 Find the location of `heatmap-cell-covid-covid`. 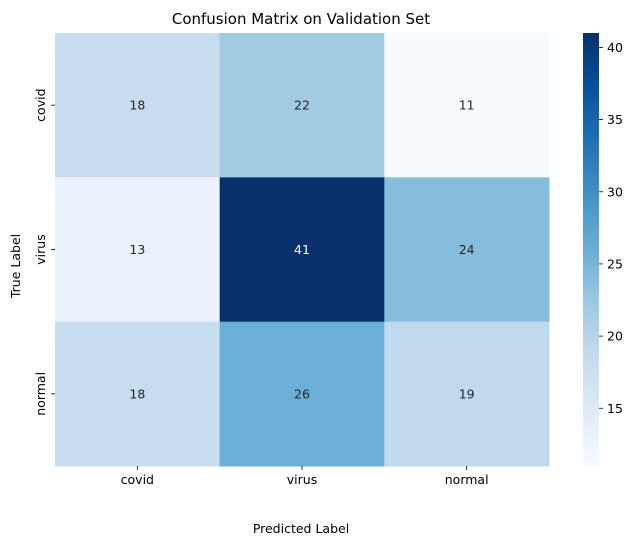

heatmap-cell-covid-covid is located at coordinates (138, 105).